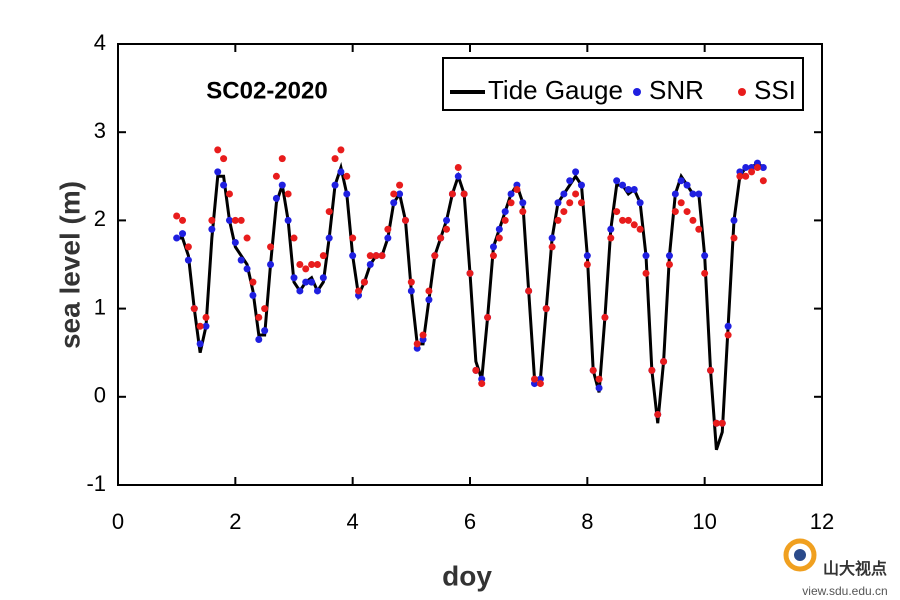 This screenshot has height=600, width=900. Describe the element at coordinates (100, 130) in the screenshot. I see `y-tick-label: 3` at that location.